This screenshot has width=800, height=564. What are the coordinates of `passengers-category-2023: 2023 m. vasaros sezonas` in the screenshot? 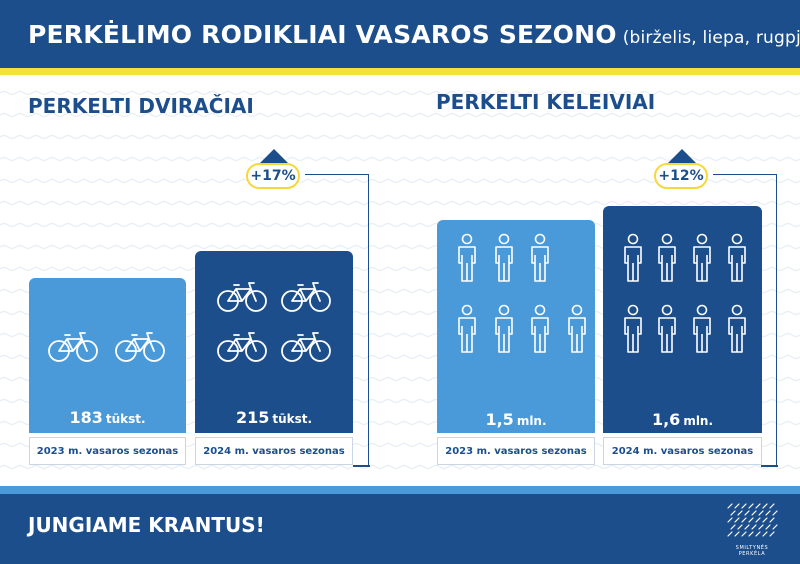 It's located at (516, 451).